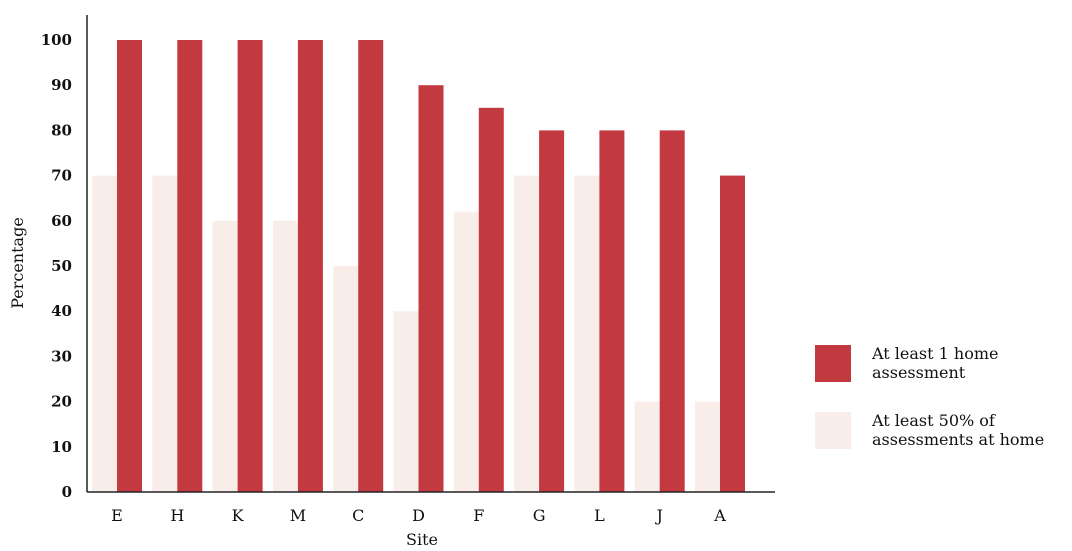 The image size is (1072, 551). Describe the element at coordinates (358, 515) in the screenshot. I see `x-tick-label-C: C` at that location.